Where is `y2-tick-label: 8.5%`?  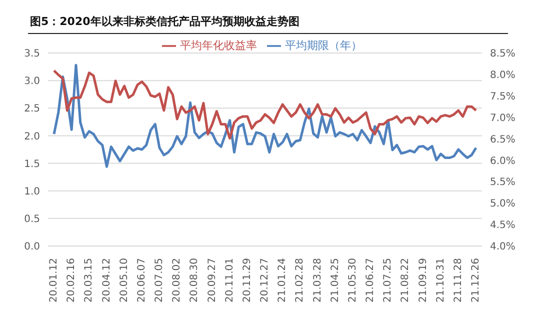 y2-tick-label: 8.5% is located at coordinates (503, 54).